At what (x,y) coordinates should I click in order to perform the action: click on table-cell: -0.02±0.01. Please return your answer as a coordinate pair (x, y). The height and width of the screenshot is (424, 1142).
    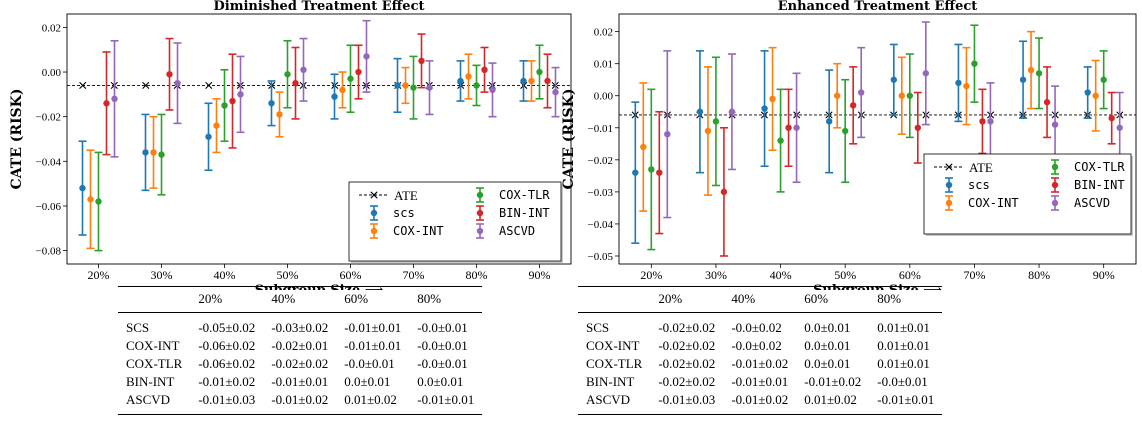
    Looking at the image, I should click on (300, 345).